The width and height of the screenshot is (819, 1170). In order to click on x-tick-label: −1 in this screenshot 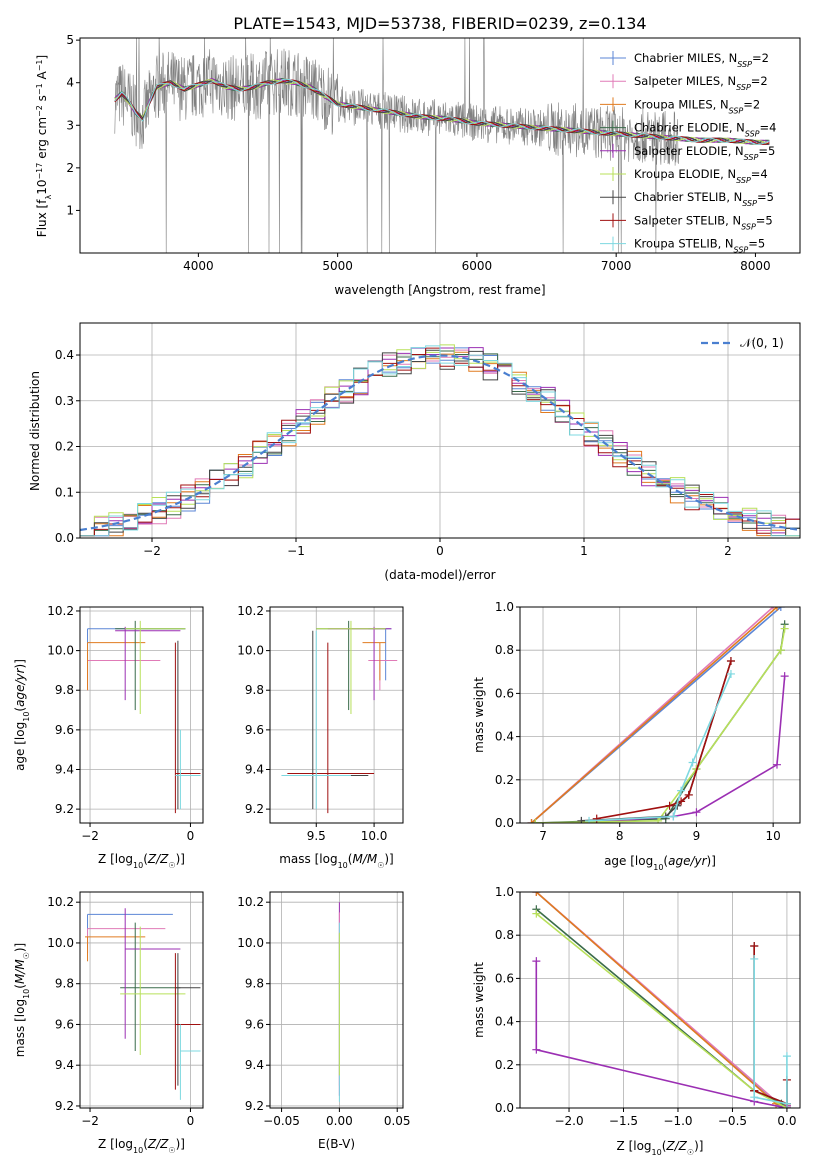, I will do `click(296, 551)`.